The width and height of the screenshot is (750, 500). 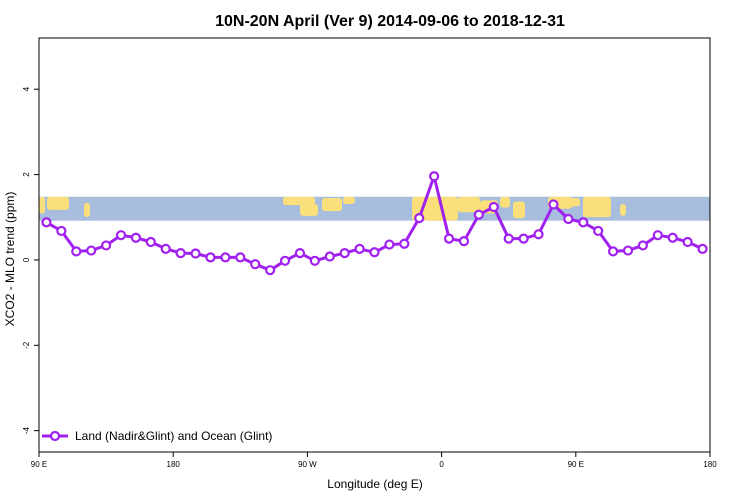 What do you see at coordinates (55, 436) in the screenshot?
I see `legend-marker-swatch` at bounding box center [55, 436].